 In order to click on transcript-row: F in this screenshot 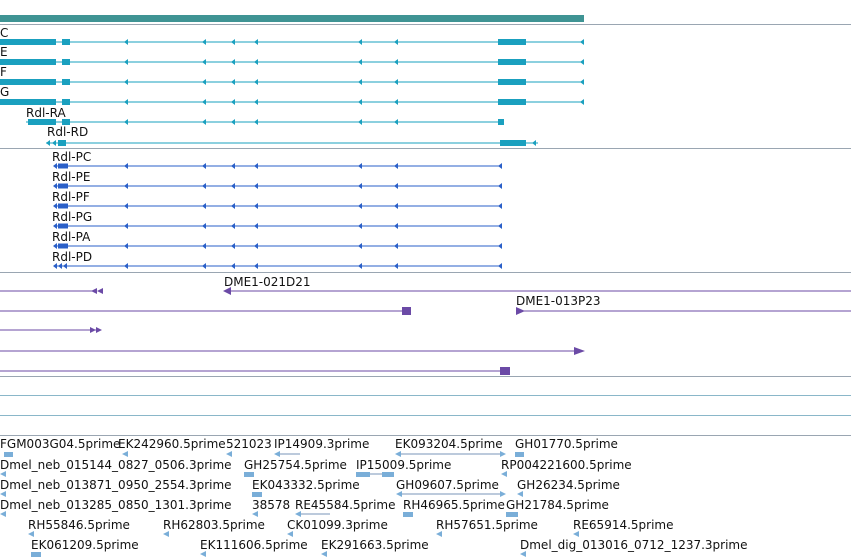, I will do `click(292, 75)`.